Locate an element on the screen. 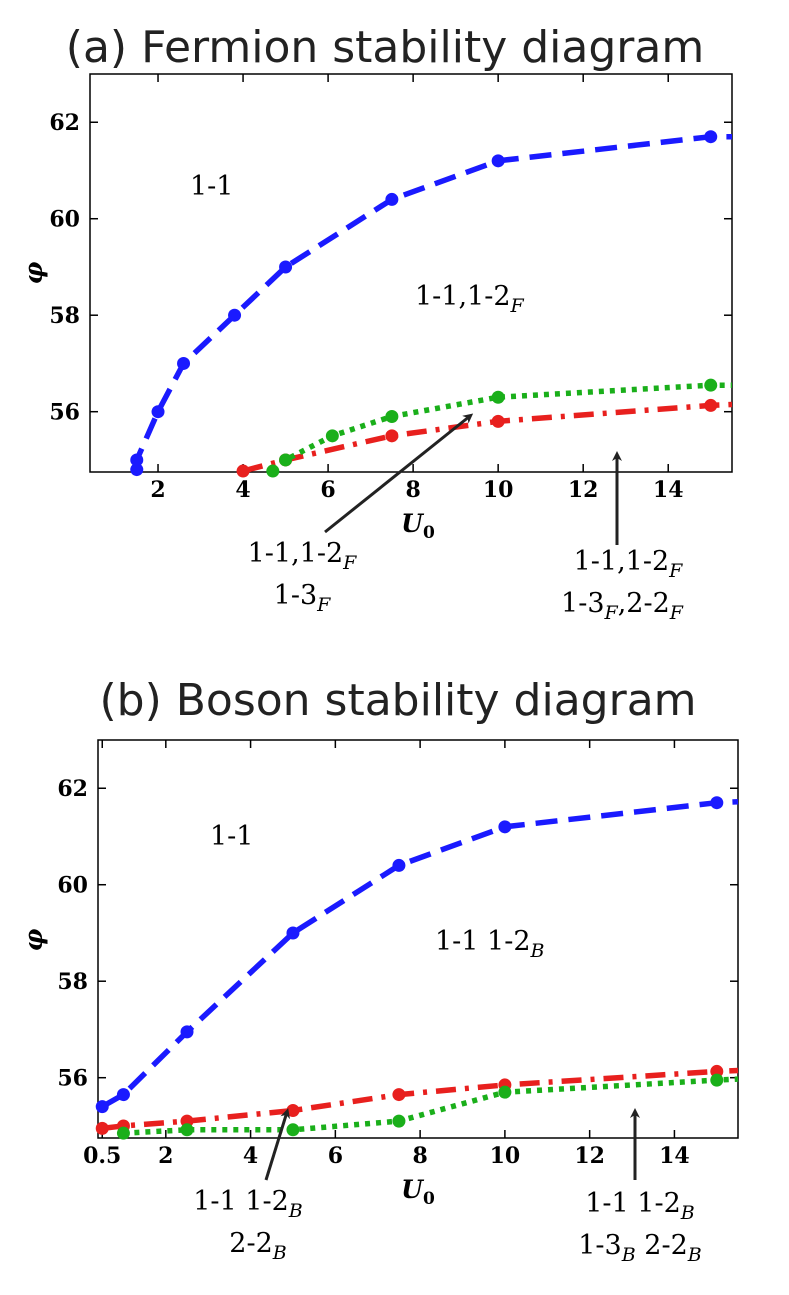 This screenshot has width=789, height=1295. x-axis-label: U0 is located at coordinates (418, 1192).